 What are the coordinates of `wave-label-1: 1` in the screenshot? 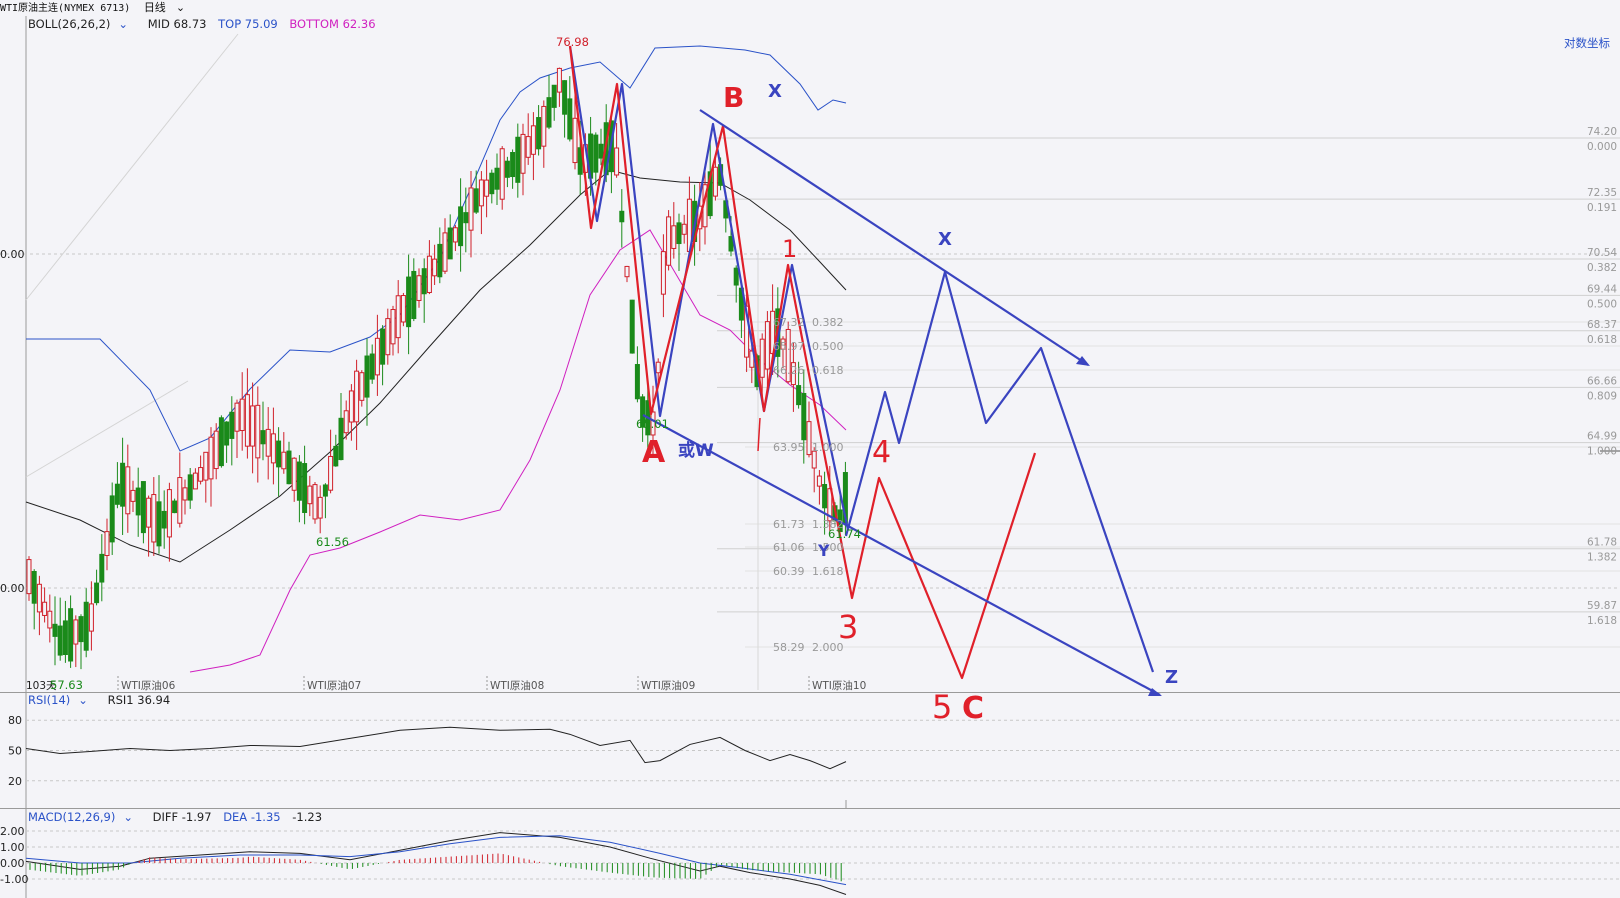 It's located at (789, 249).